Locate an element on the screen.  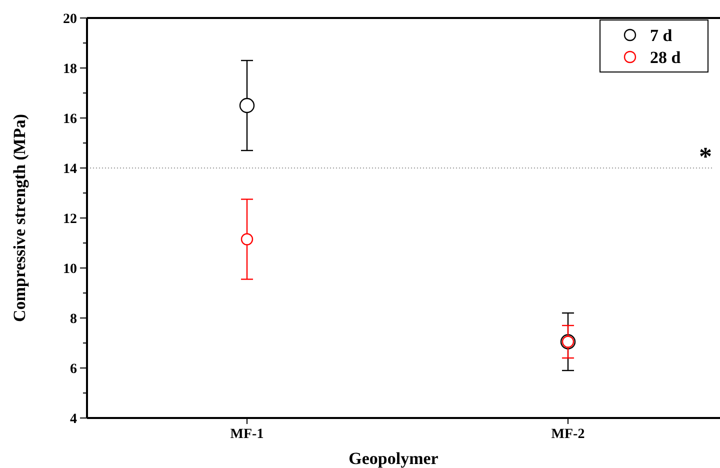
y-tick-label: 14 is located at coordinates (70, 169).